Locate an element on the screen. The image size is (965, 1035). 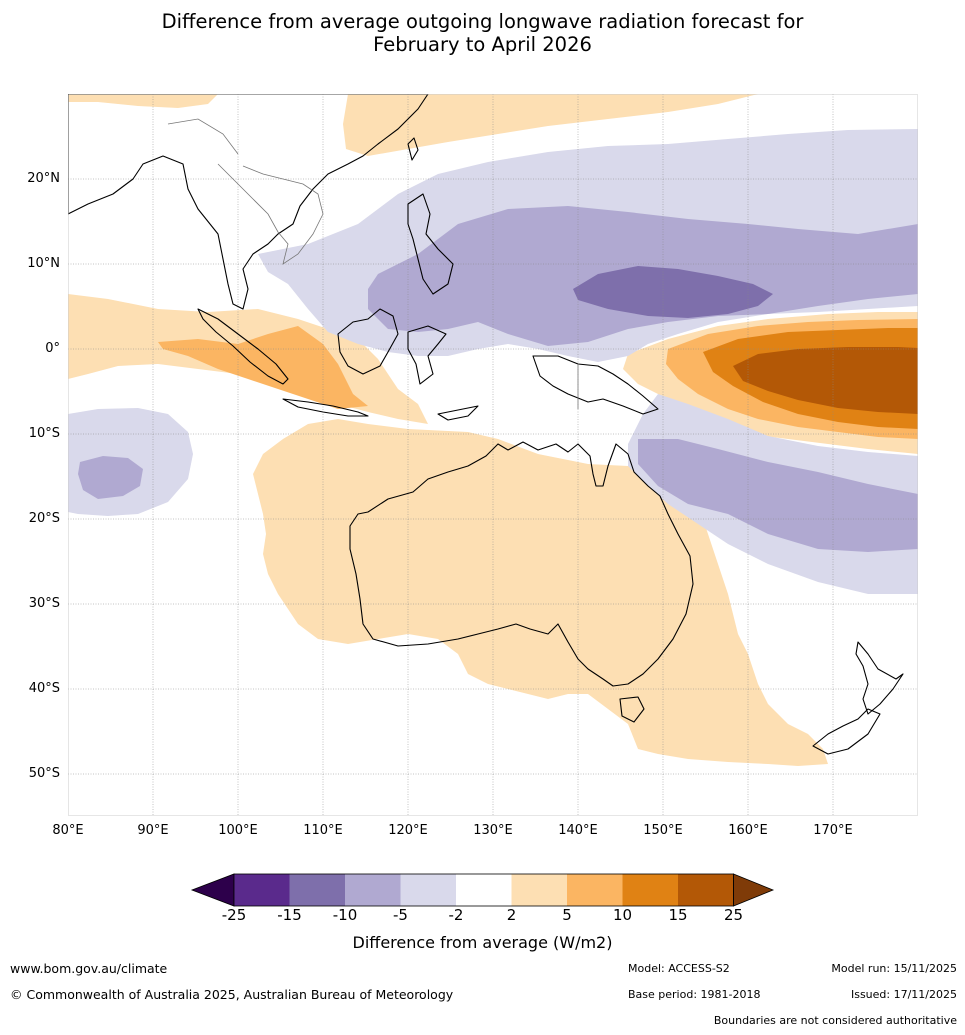
lon-label-140e: 140°E is located at coordinates (578, 830).